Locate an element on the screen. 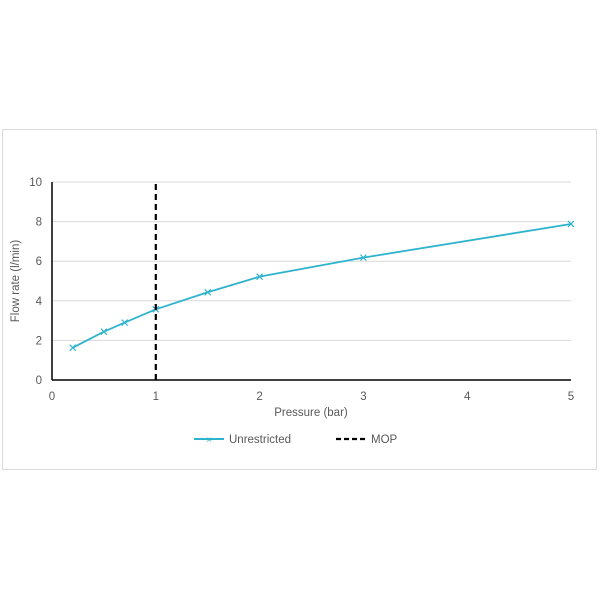 The image size is (600, 600). y-tick-label: 10 is located at coordinates (35, 183).